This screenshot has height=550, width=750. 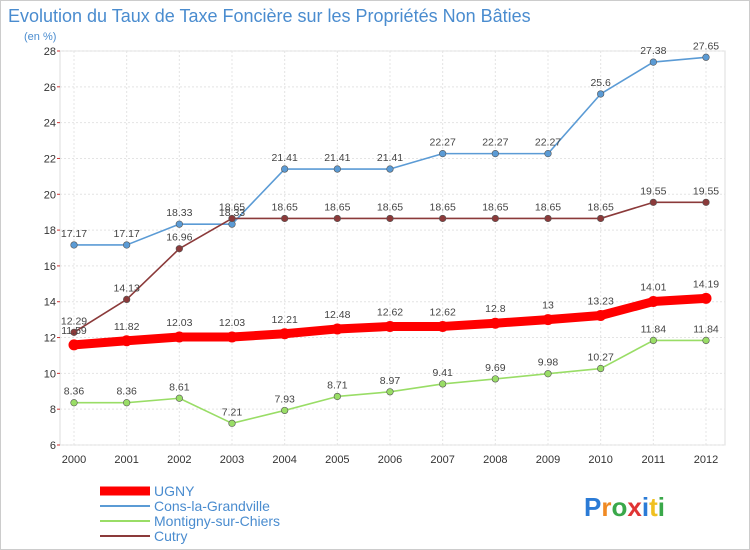 What do you see at coordinates (127, 288) in the screenshot?
I see `data-label-cutry: 14.13` at bounding box center [127, 288].